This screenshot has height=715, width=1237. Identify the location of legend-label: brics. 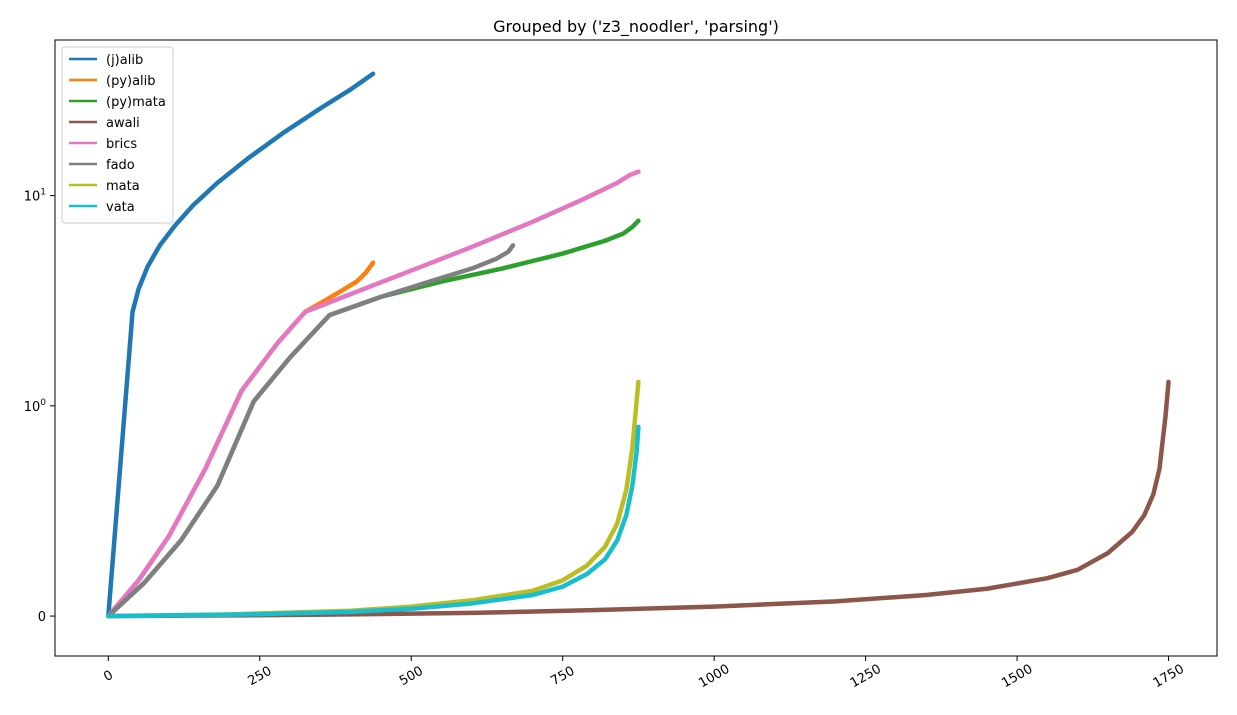
(121, 144).